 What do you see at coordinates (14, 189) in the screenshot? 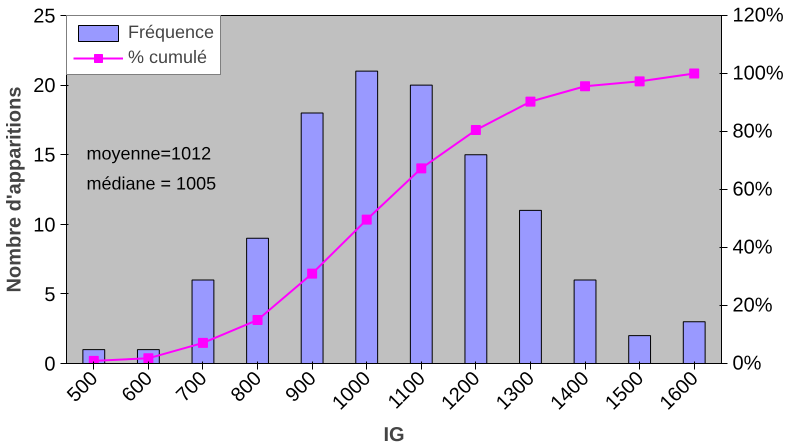
I see `y-axis-title: Nombre d'apparitions` at bounding box center [14, 189].